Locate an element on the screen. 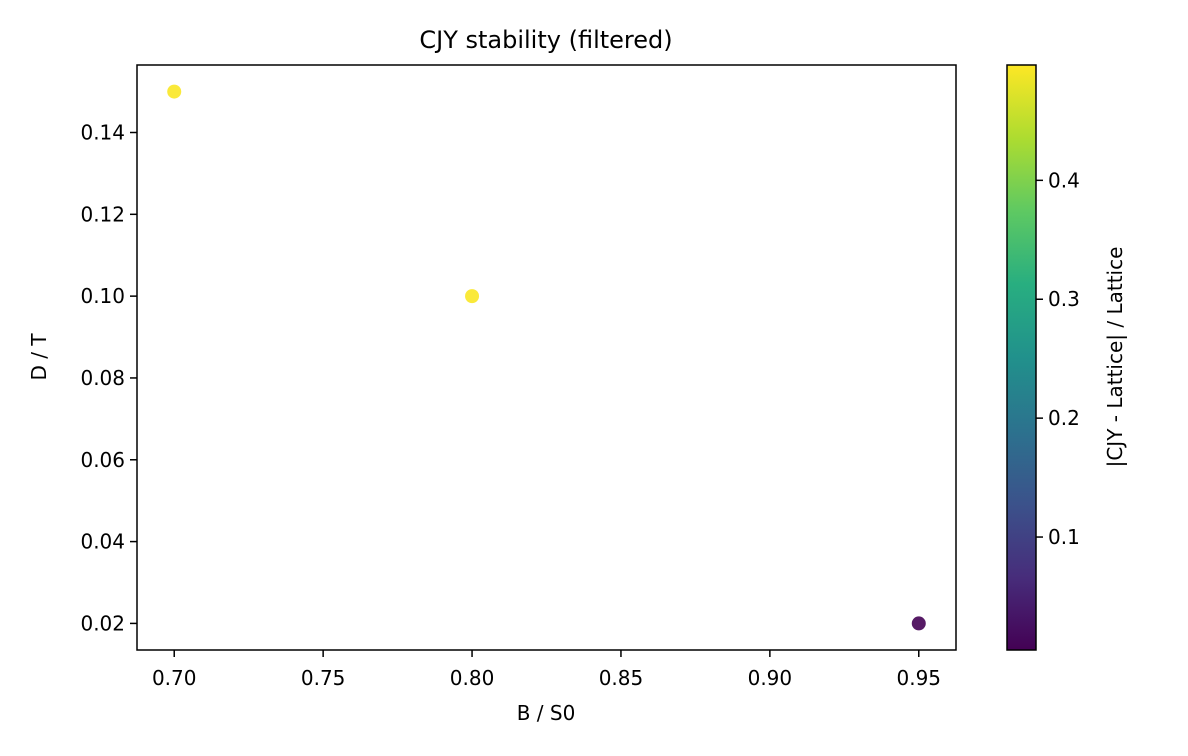 The width and height of the screenshot is (1188, 756). y-tick-label: 0.06 is located at coordinates (102, 460).